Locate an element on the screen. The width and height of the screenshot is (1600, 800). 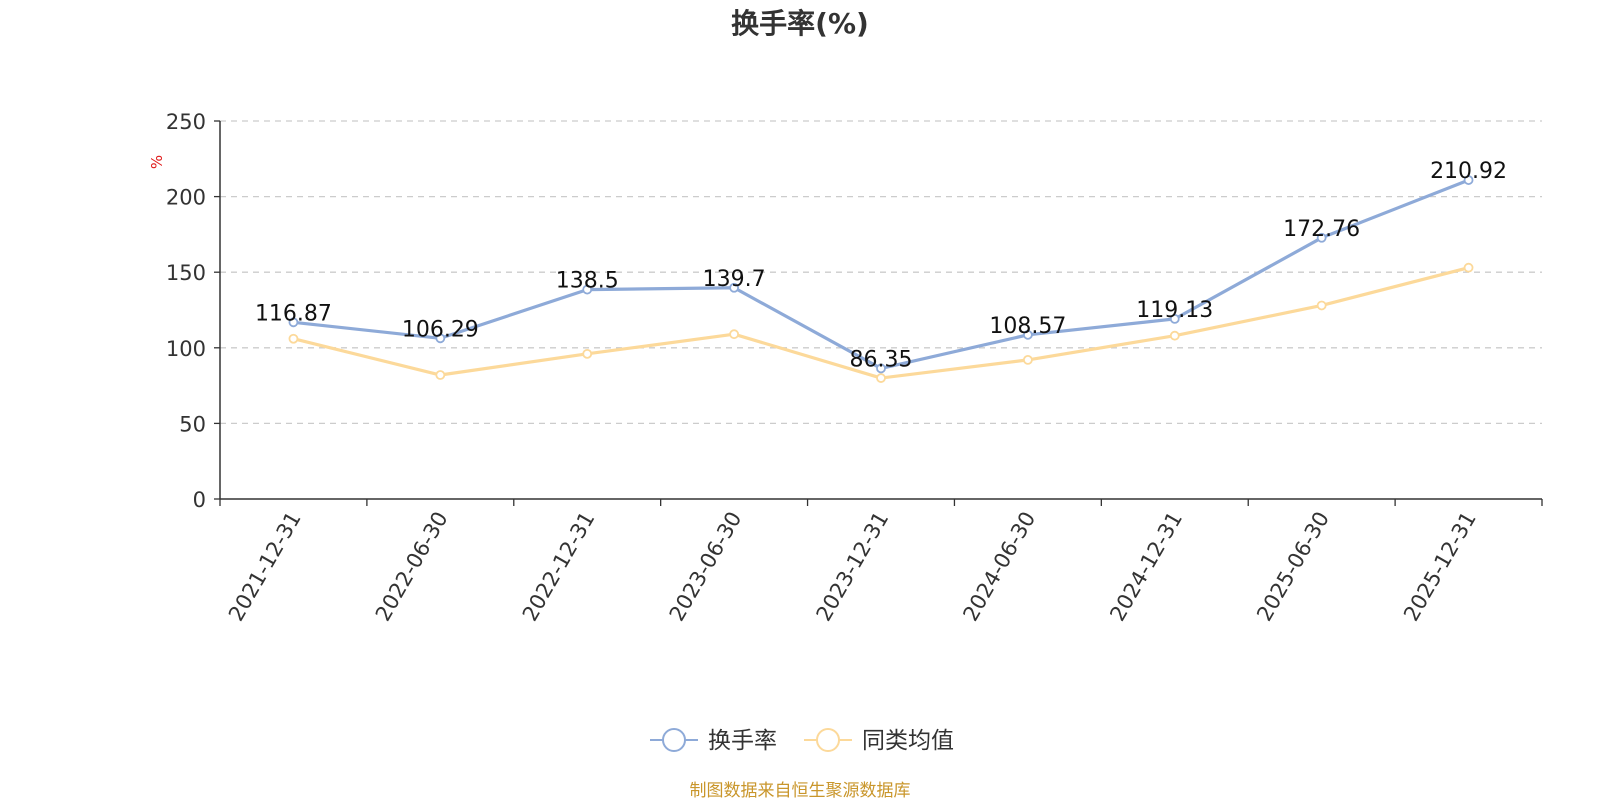
data-source-note: 制图数据来自恒生聚源数据库 is located at coordinates (800, 790).